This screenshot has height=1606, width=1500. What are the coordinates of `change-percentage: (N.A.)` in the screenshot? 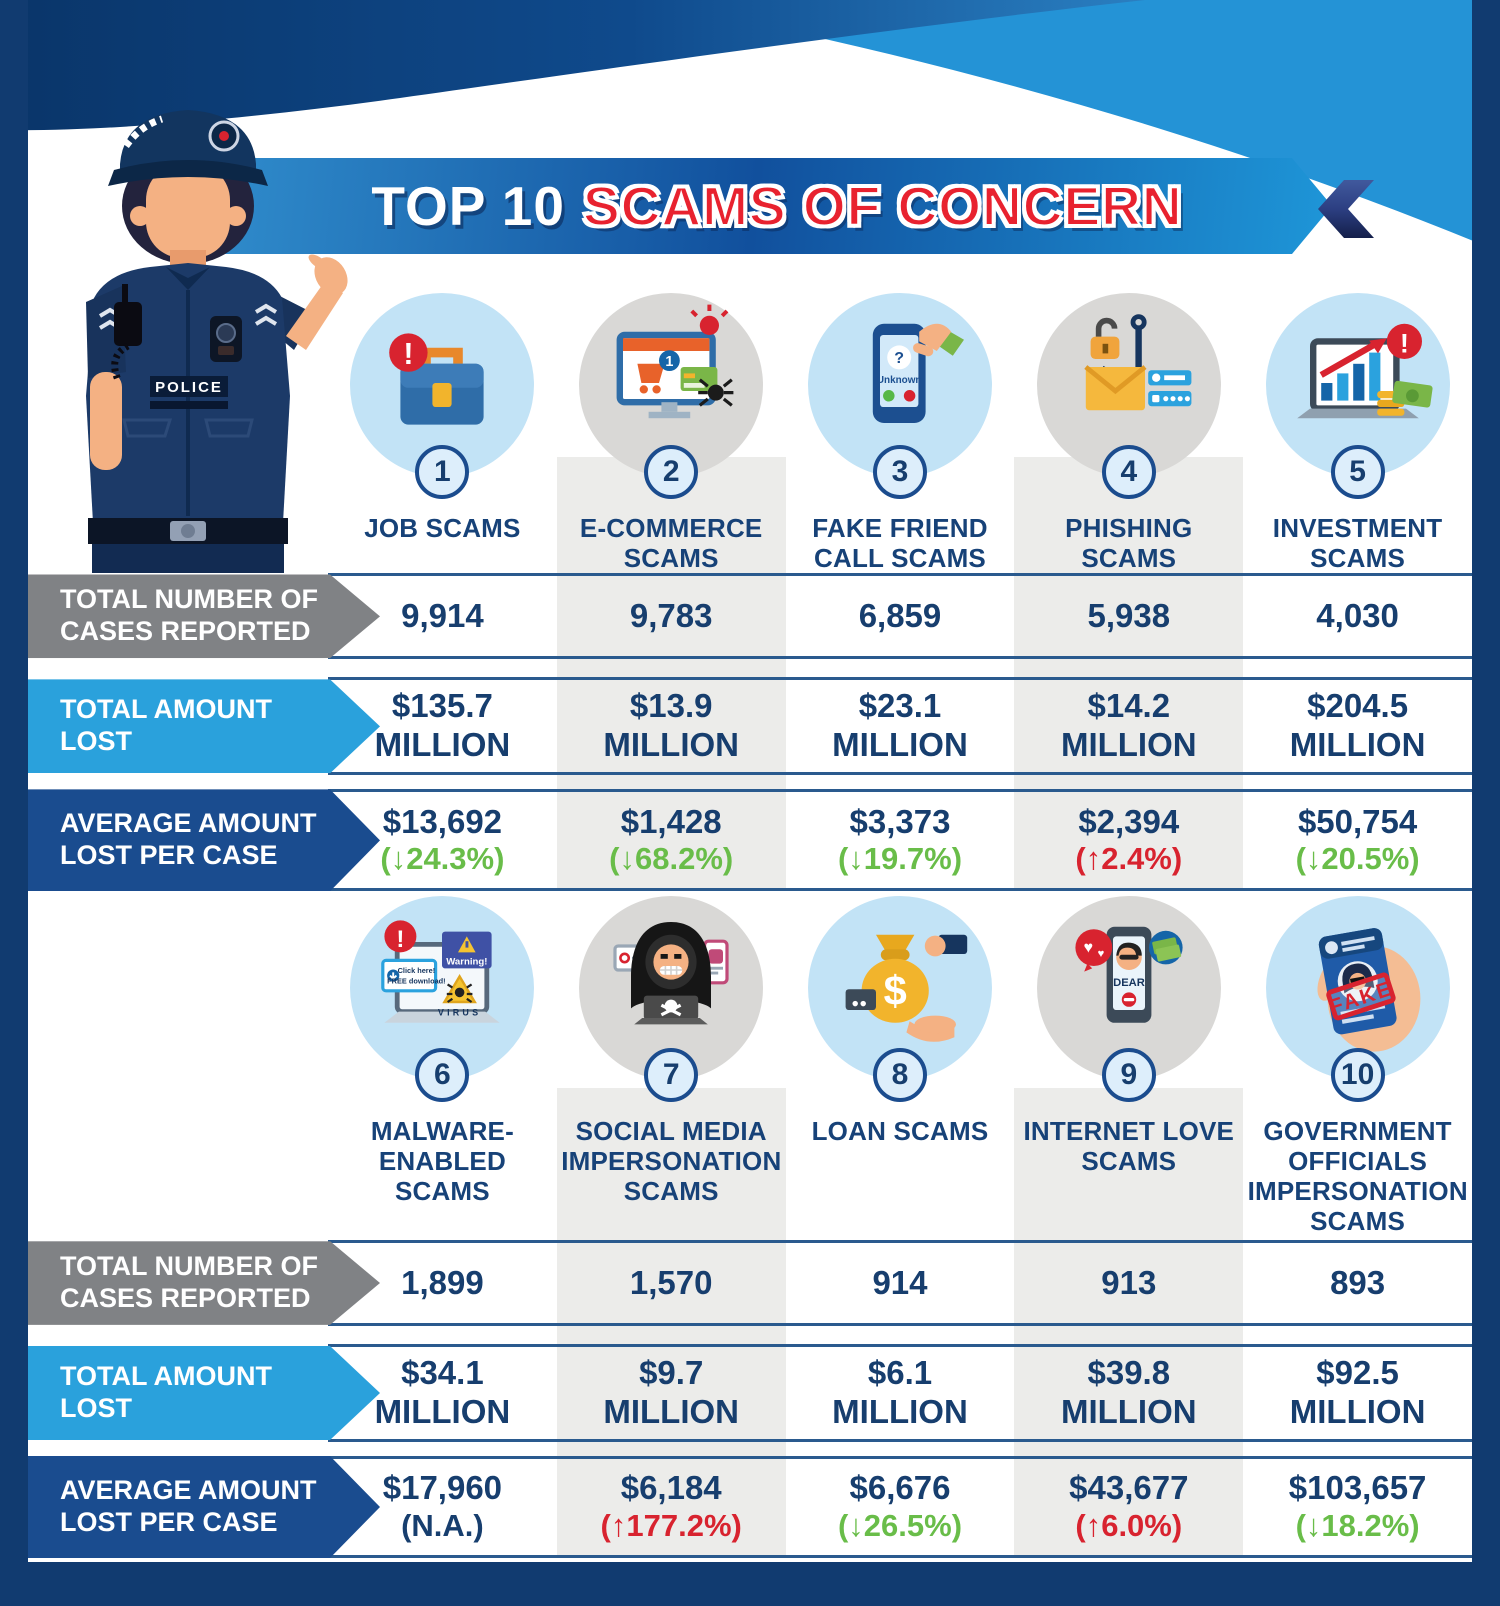 It's located at (442, 1526).